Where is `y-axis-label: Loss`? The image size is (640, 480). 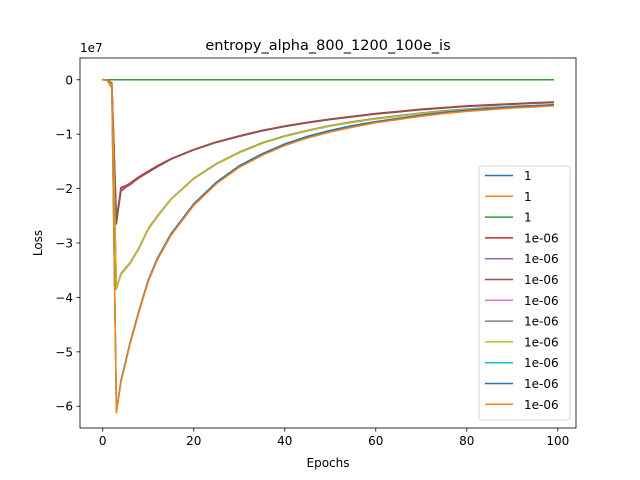 y-axis-label: Loss is located at coordinates (38, 243).